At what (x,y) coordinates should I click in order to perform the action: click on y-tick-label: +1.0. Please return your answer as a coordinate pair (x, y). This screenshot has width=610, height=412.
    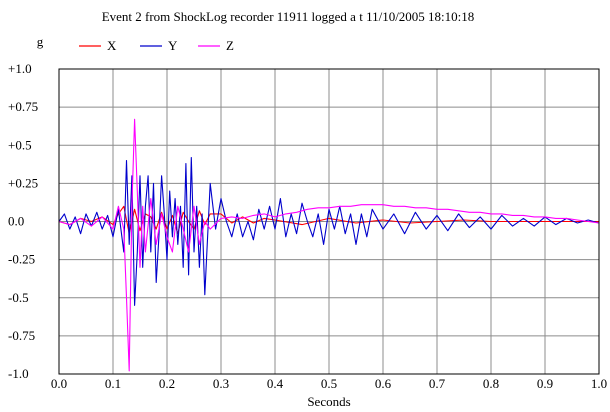
    Looking at the image, I should click on (20, 68).